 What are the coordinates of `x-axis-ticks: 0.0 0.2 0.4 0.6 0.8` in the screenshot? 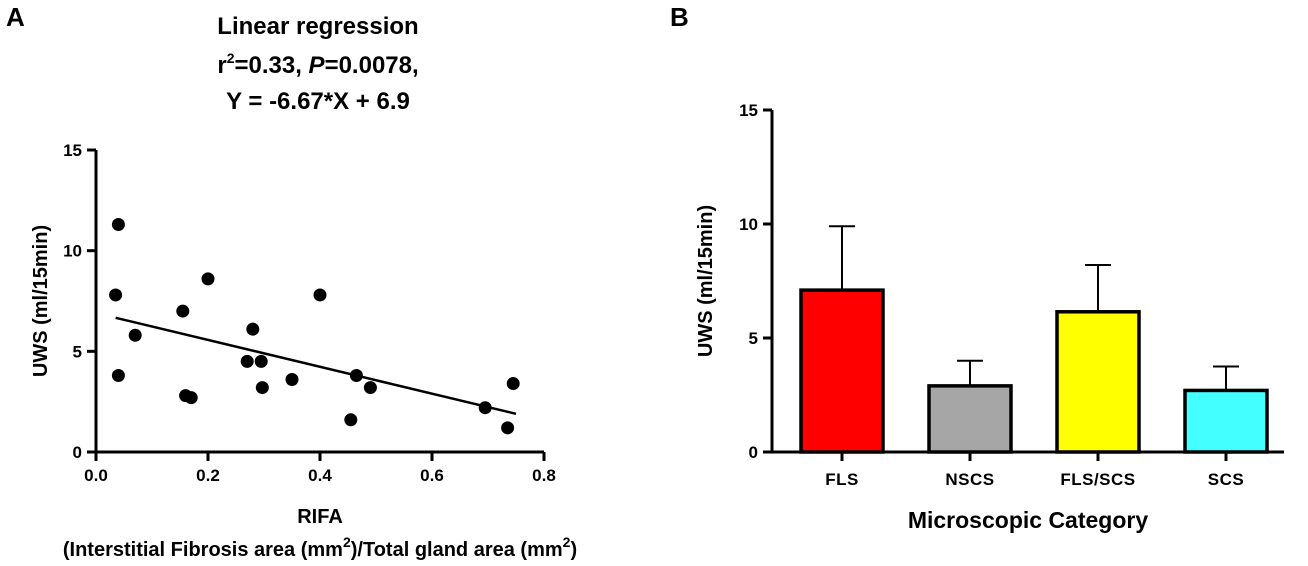 It's located at (320, 468).